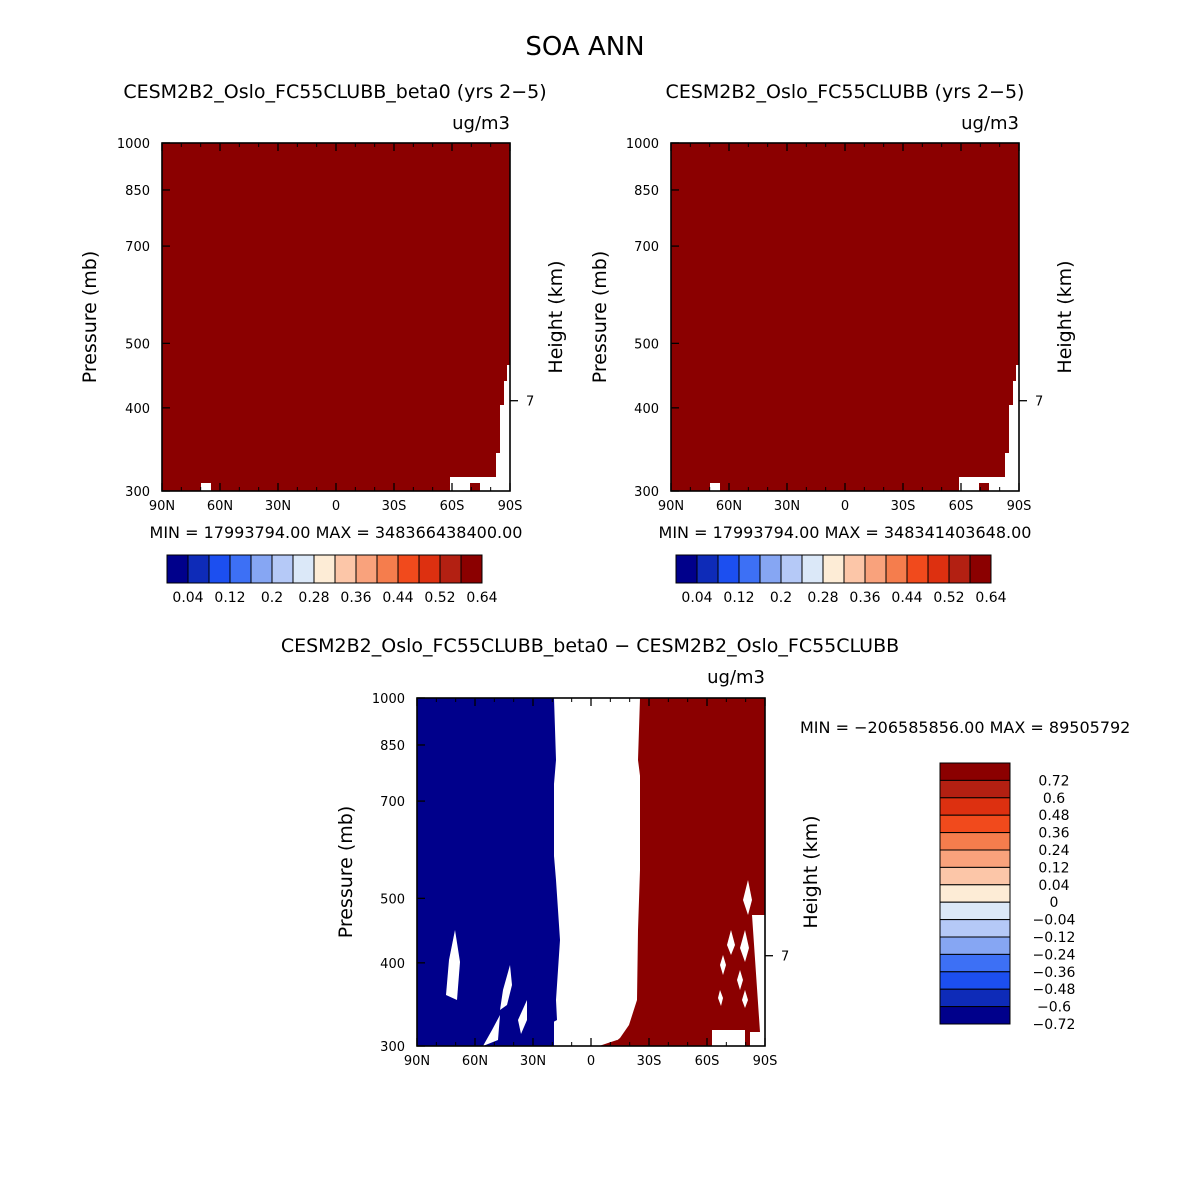 The width and height of the screenshot is (1177, 1188). I want to click on field-fill, so click(336, 317).